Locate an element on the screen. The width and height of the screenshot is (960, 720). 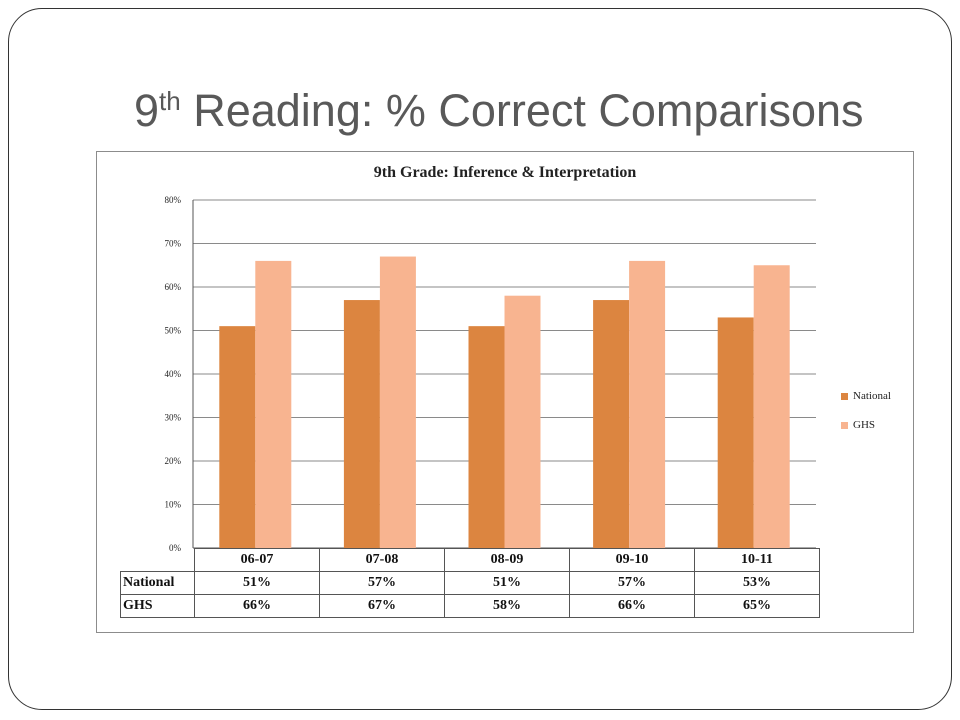
legend-label-ghs: GHS is located at coordinates (864, 425).